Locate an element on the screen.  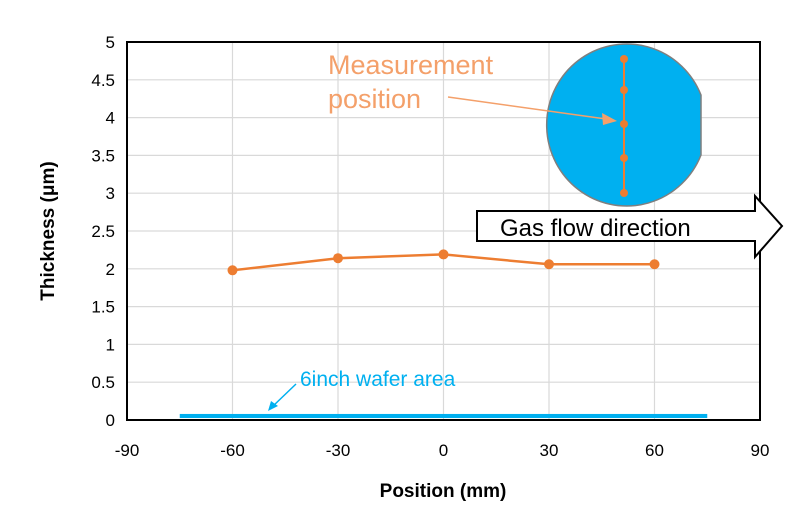
series-thickness is located at coordinates (443, 262).